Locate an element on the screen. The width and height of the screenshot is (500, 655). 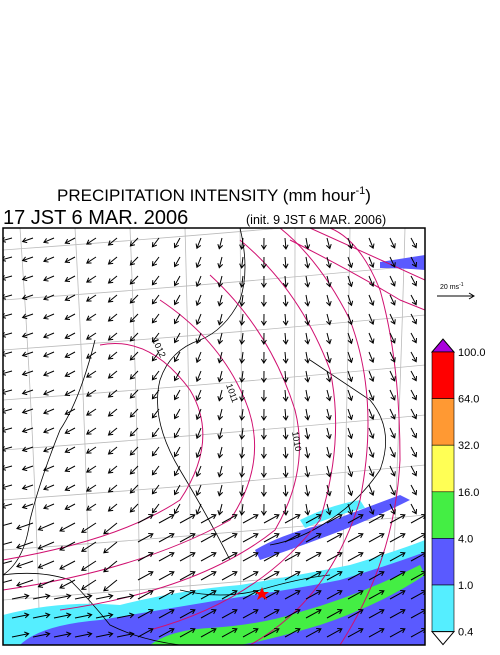
parallel is located at coordinates (214, 382).